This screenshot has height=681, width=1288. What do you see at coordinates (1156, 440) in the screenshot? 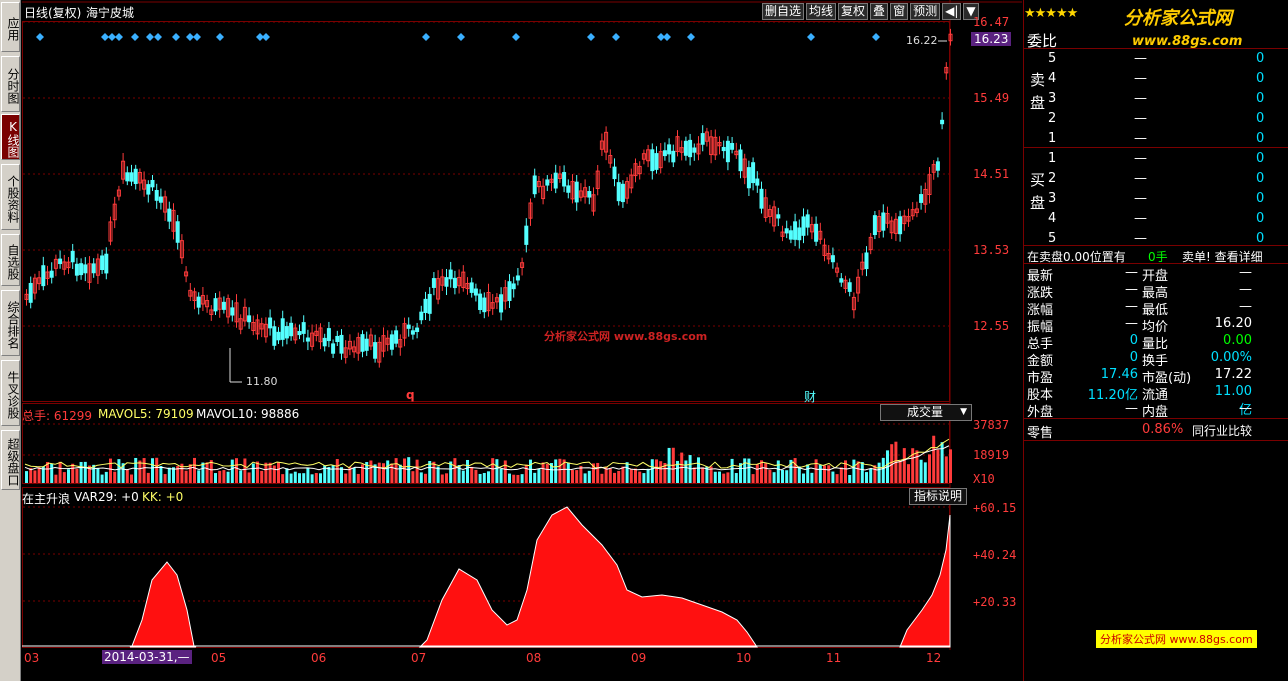
I see `divider` at bounding box center [1156, 440].